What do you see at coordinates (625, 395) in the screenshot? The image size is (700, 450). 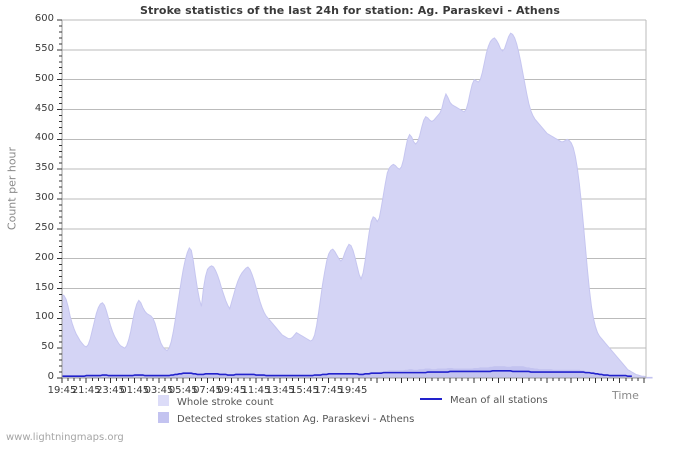 I see `x-axis-label: Time` at bounding box center [625, 395].